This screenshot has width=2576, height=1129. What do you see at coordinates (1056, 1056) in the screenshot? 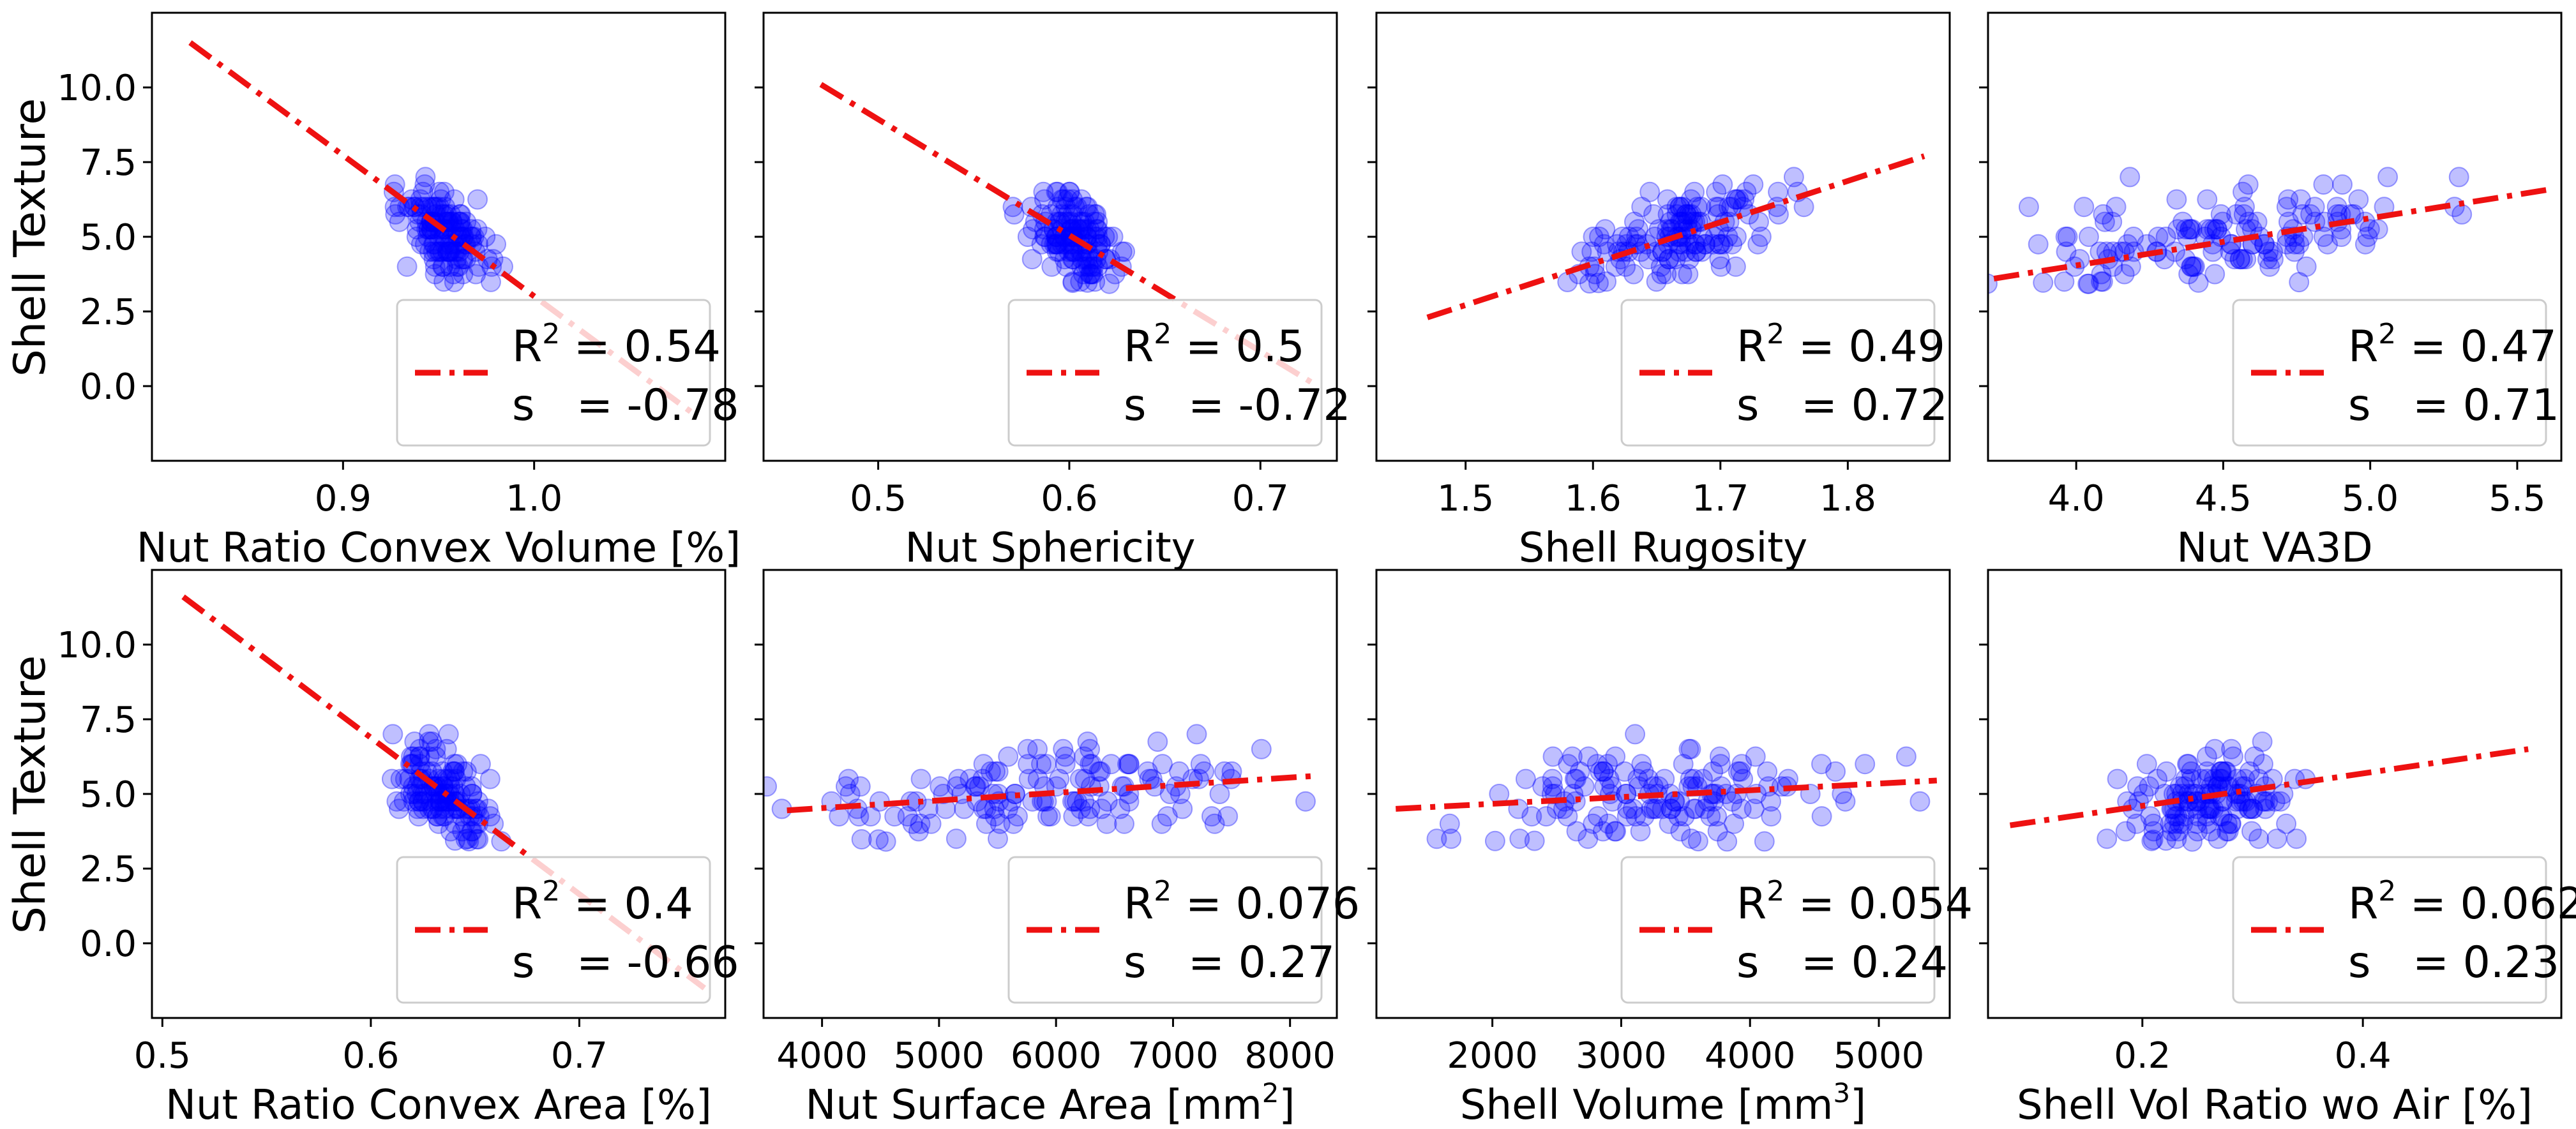
I see `x-tick-label: 6000` at bounding box center [1056, 1056].